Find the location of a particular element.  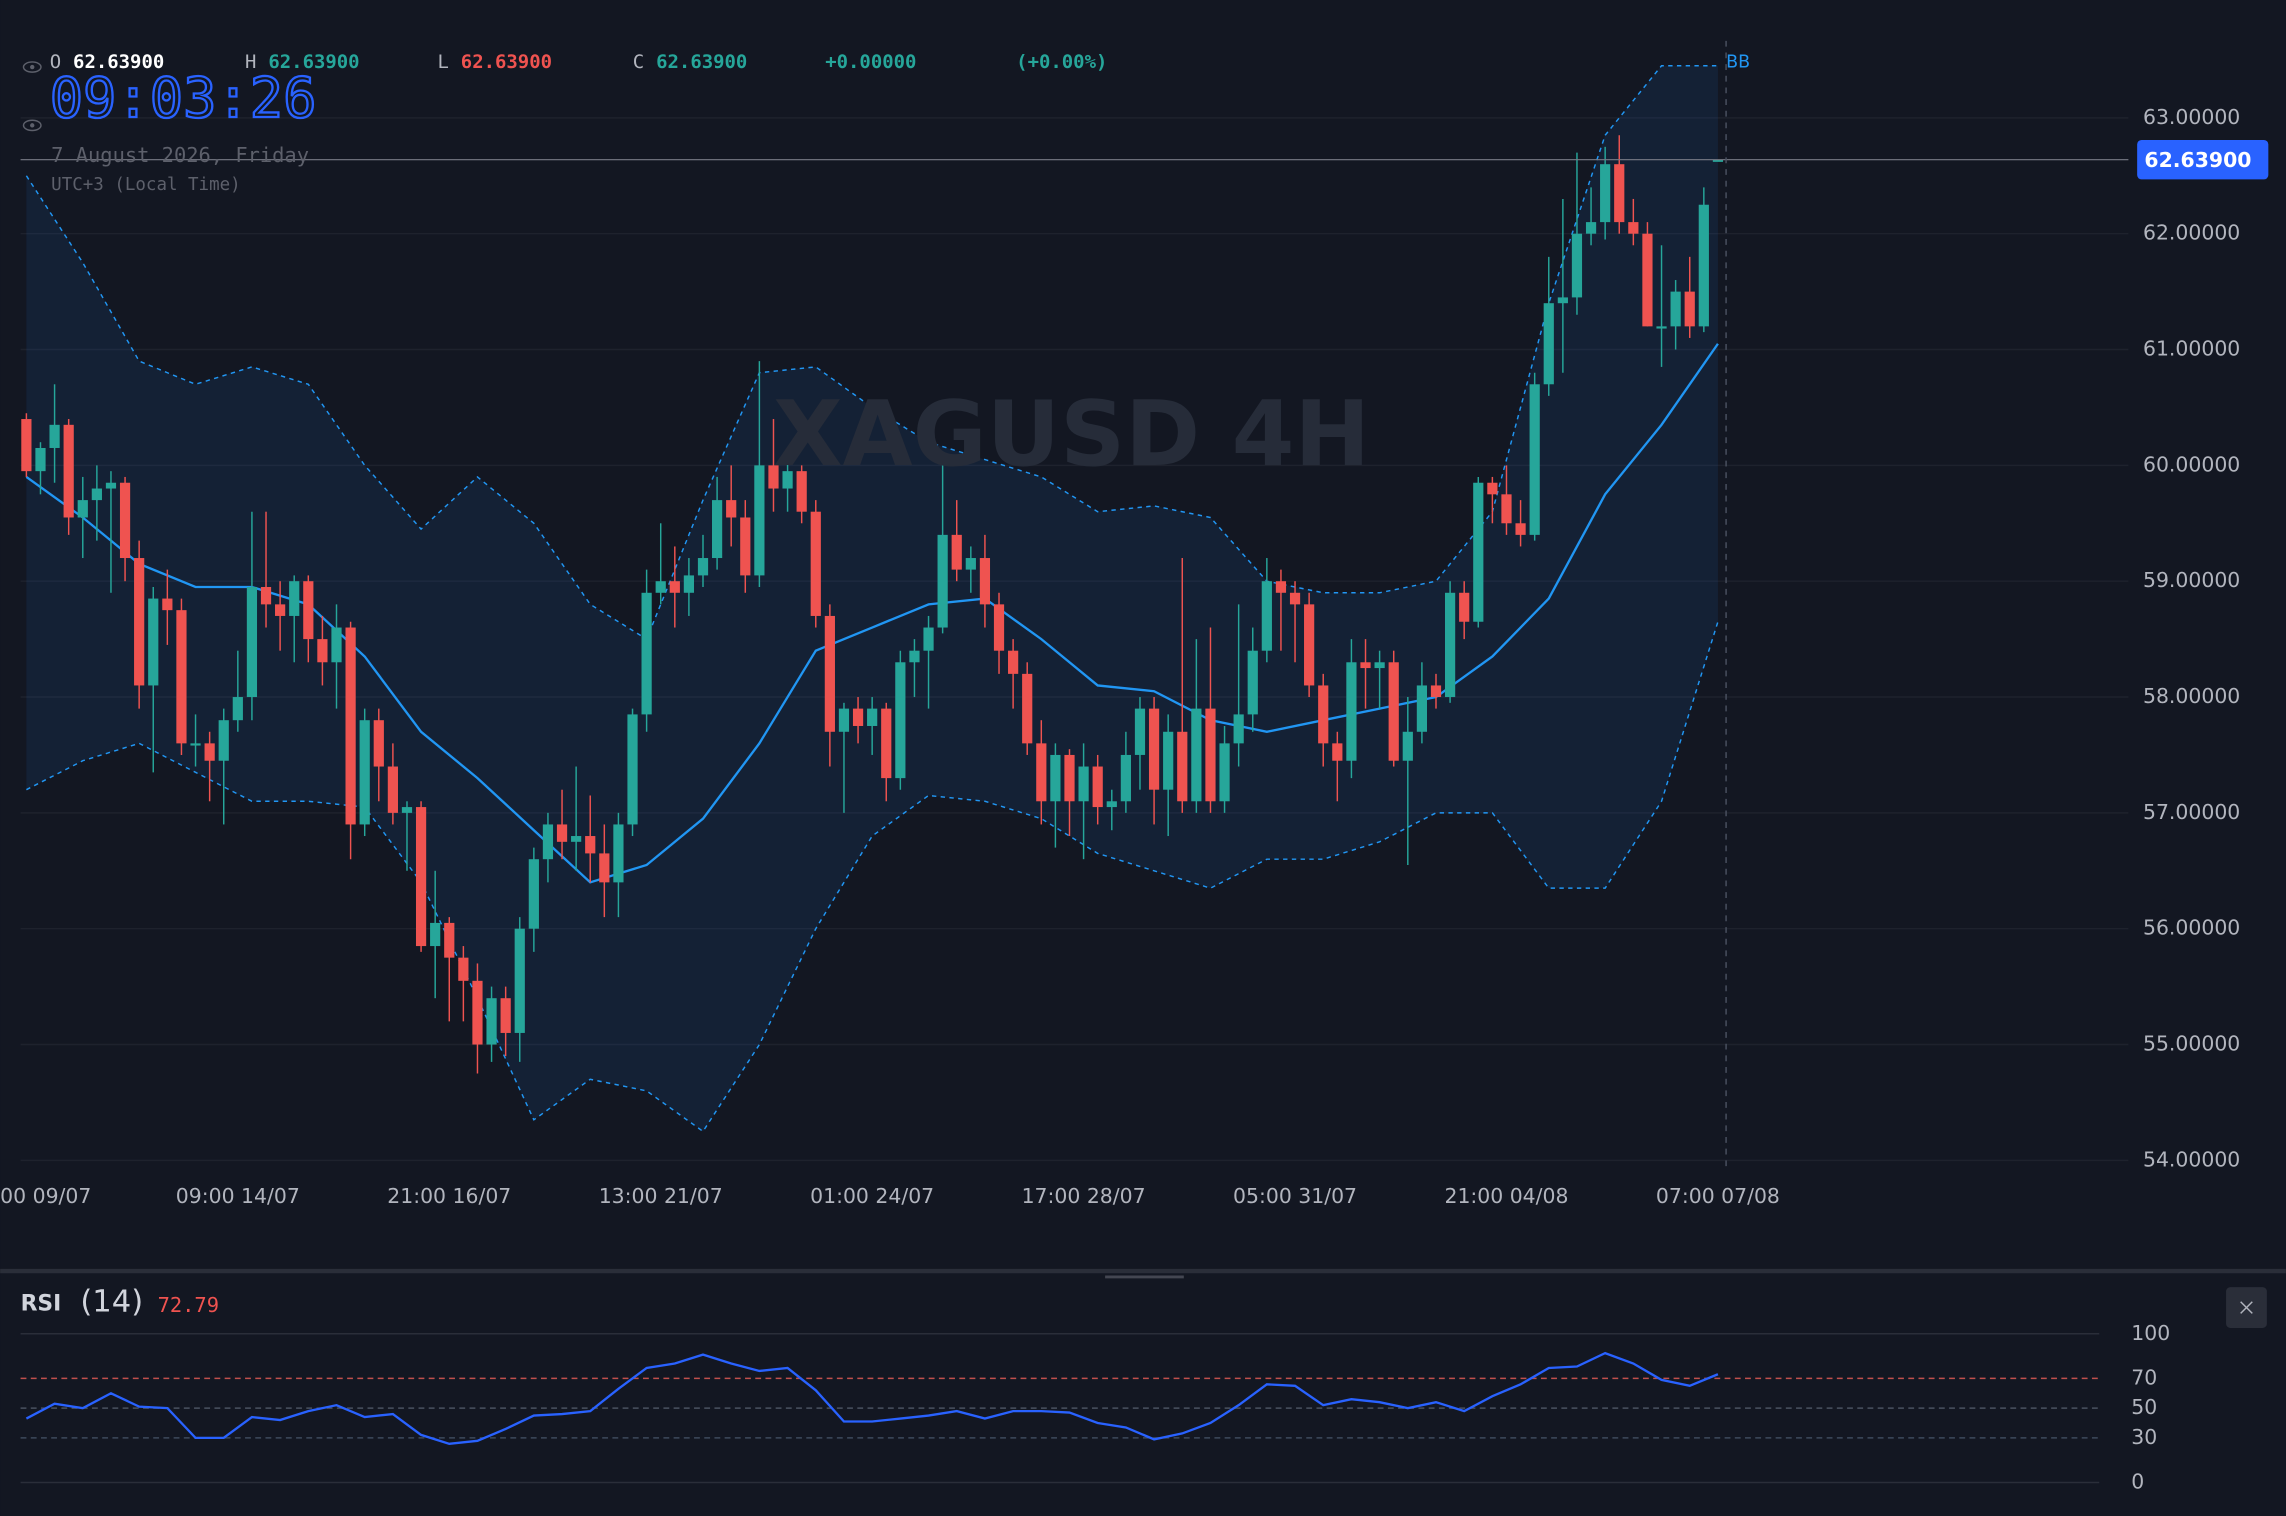

y-tick-label: 55.00000 is located at coordinates (2191, 1044).